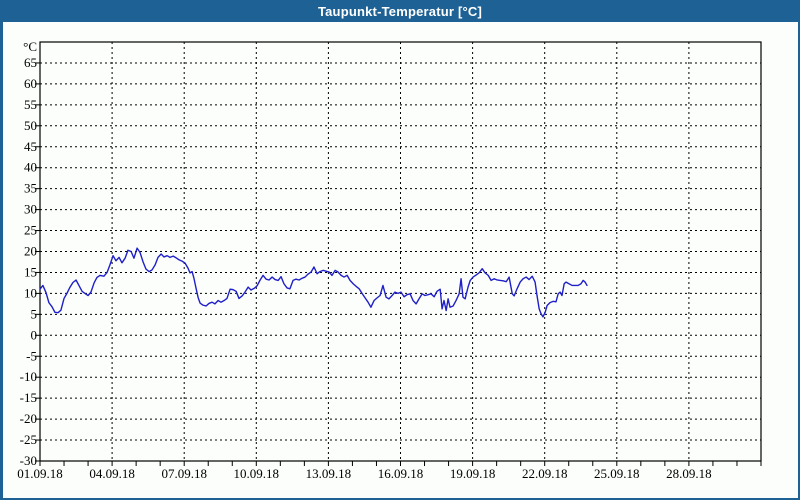 This screenshot has width=800, height=500. I want to click on x-axis-label: 16.09.18, so click(401, 473).